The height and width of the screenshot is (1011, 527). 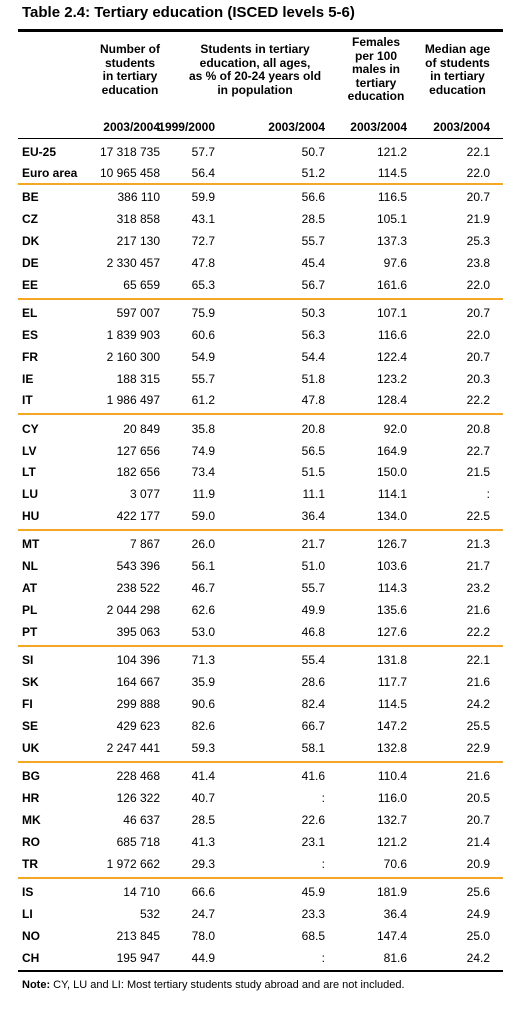 I want to click on cell: 24.2, so click(x=478, y=704).